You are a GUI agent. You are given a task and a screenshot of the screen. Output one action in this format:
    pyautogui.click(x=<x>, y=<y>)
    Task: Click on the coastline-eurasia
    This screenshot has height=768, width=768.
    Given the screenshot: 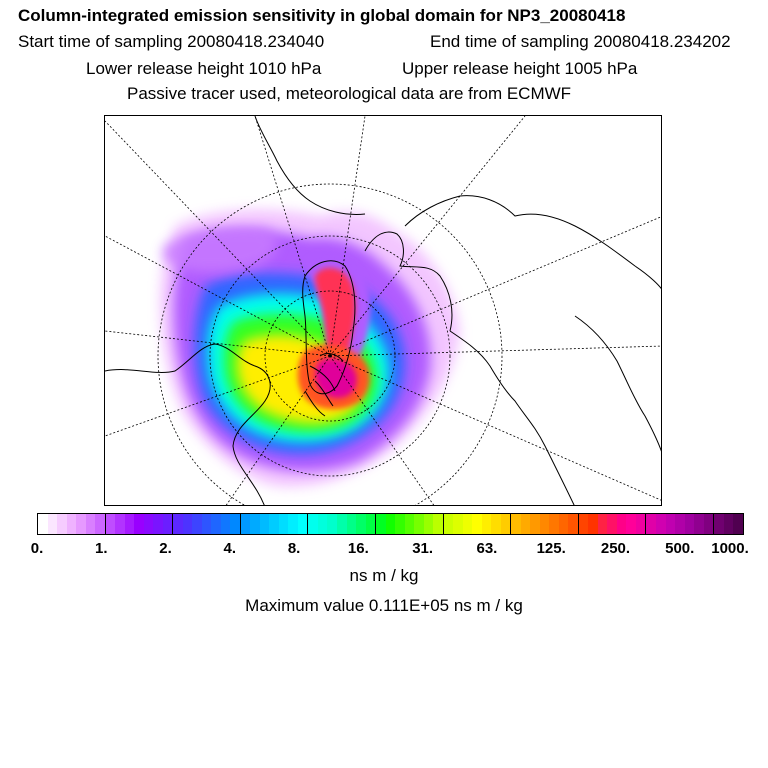 What is the action you would take?
    pyautogui.click(x=512, y=417)
    